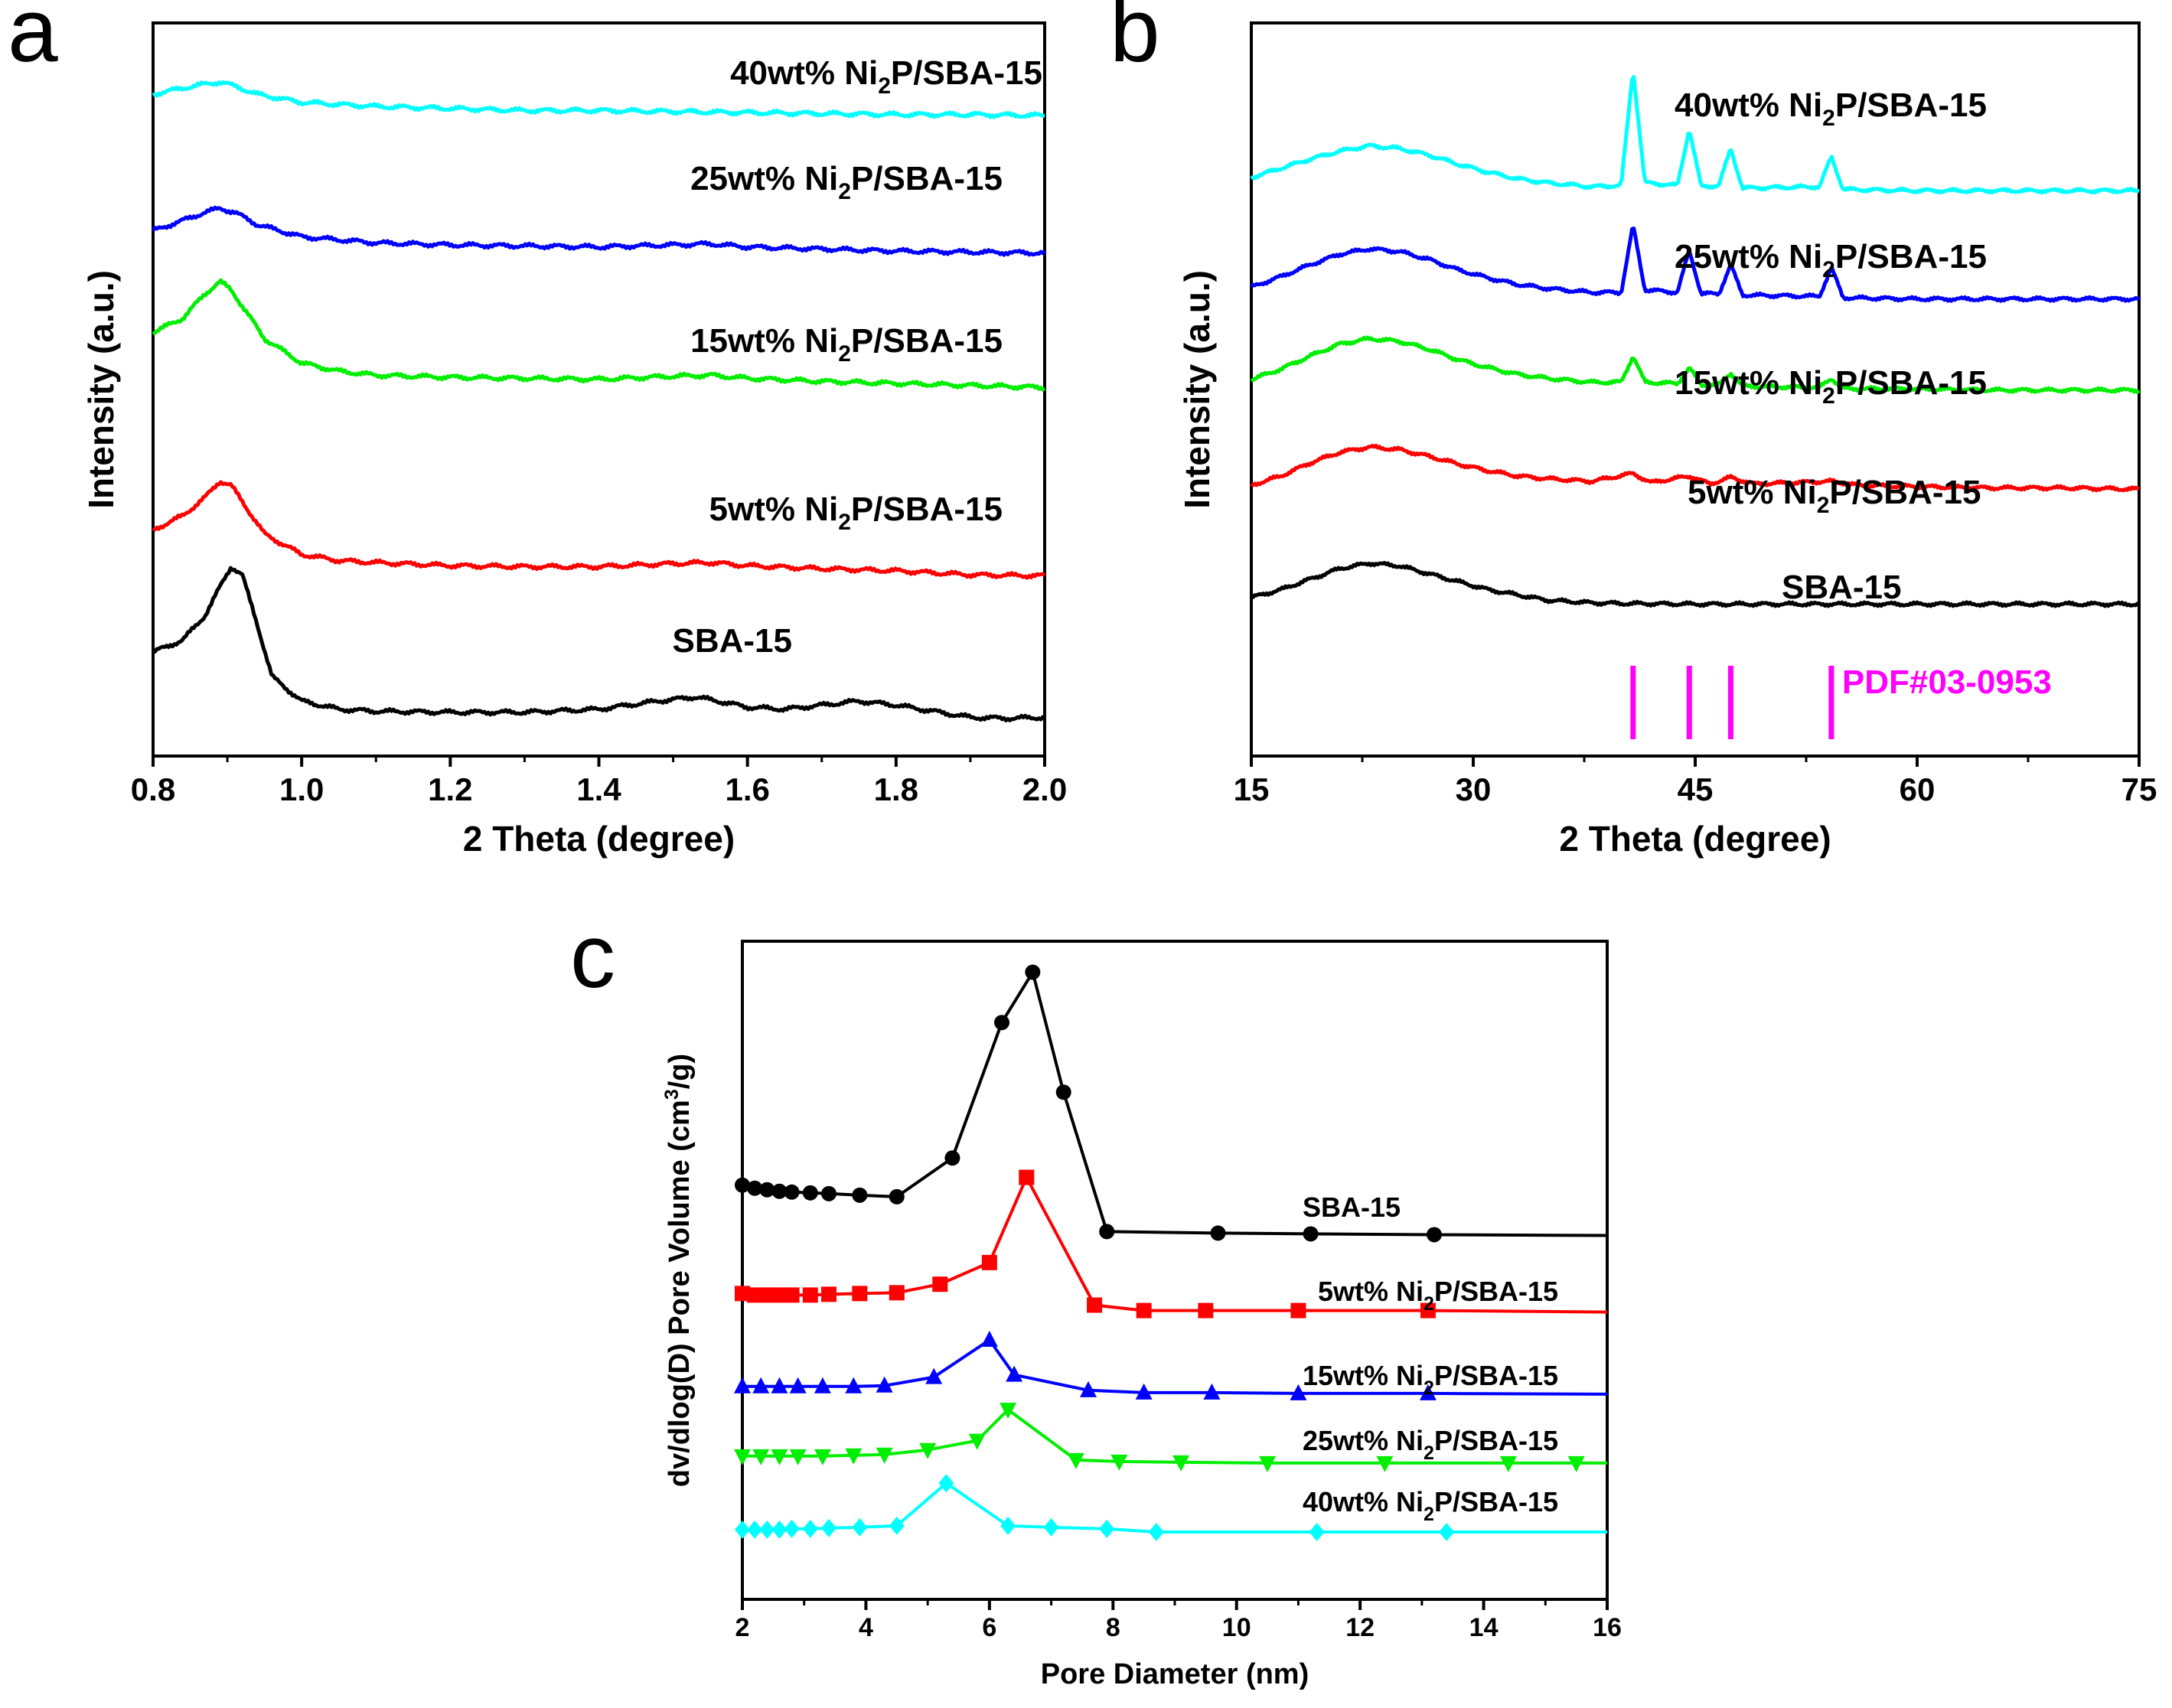  What do you see at coordinates (1918, 789) in the screenshot?
I see `x-tick-label: 60` at bounding box center [1918, 789].